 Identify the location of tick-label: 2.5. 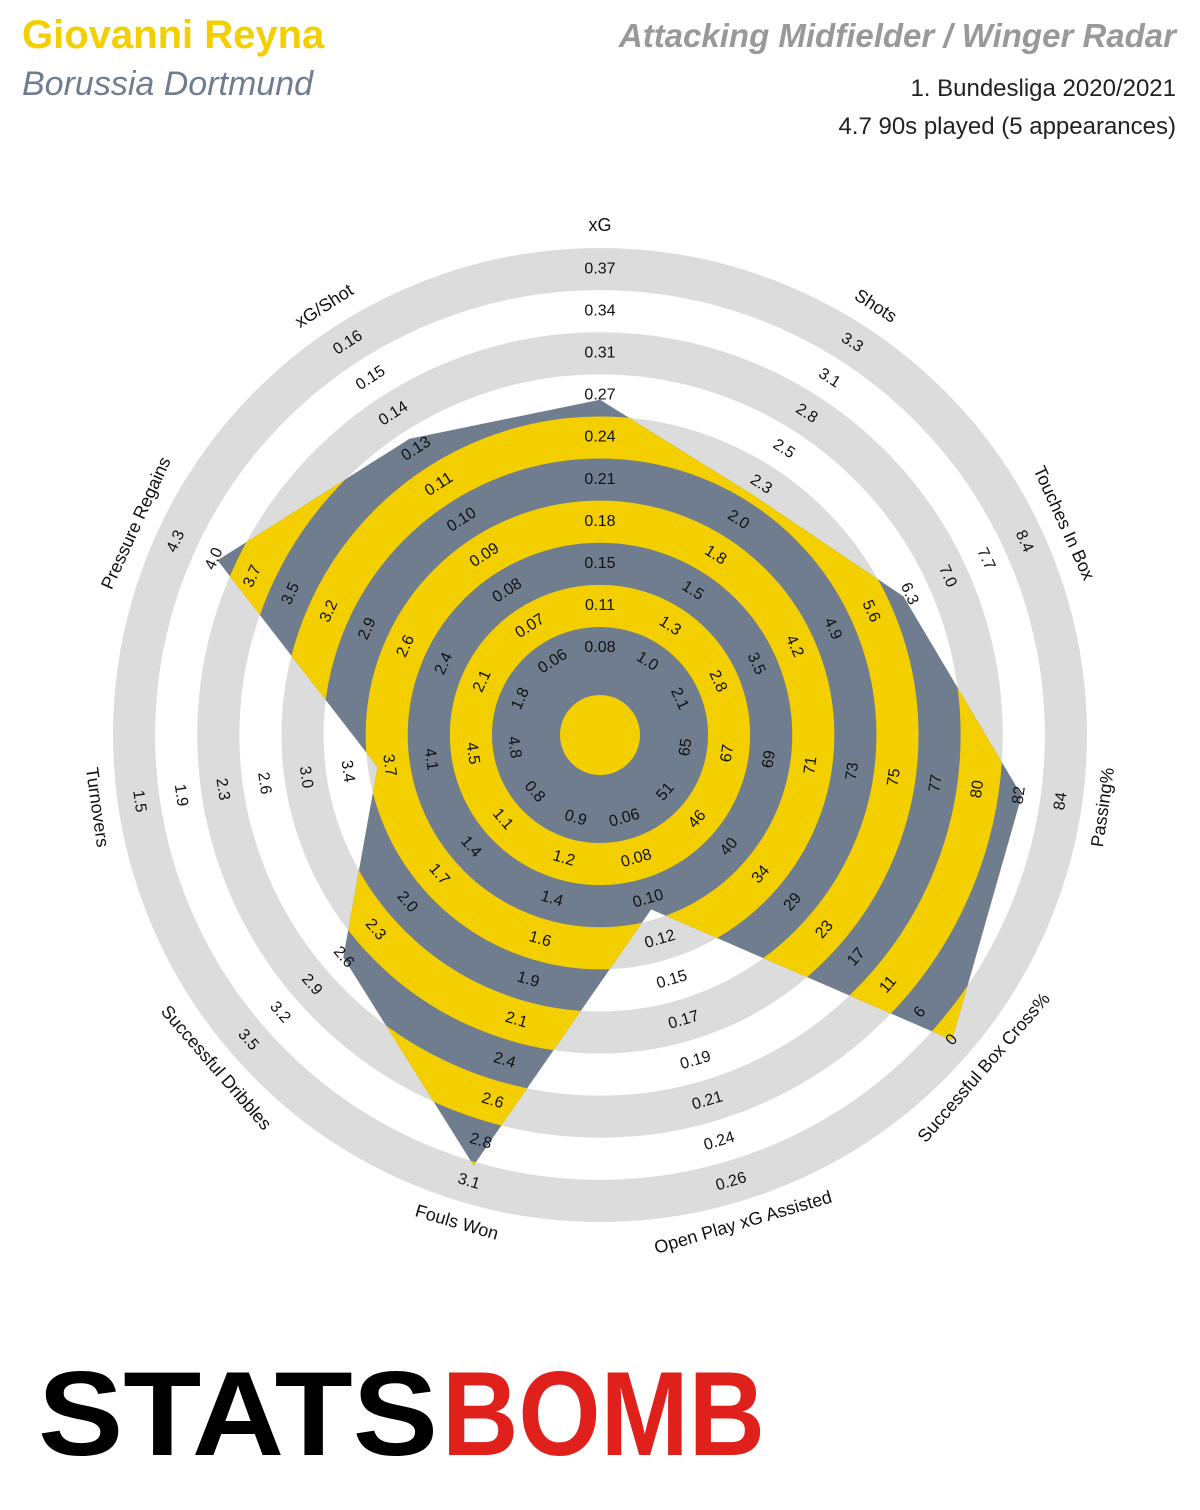
(784, 449).